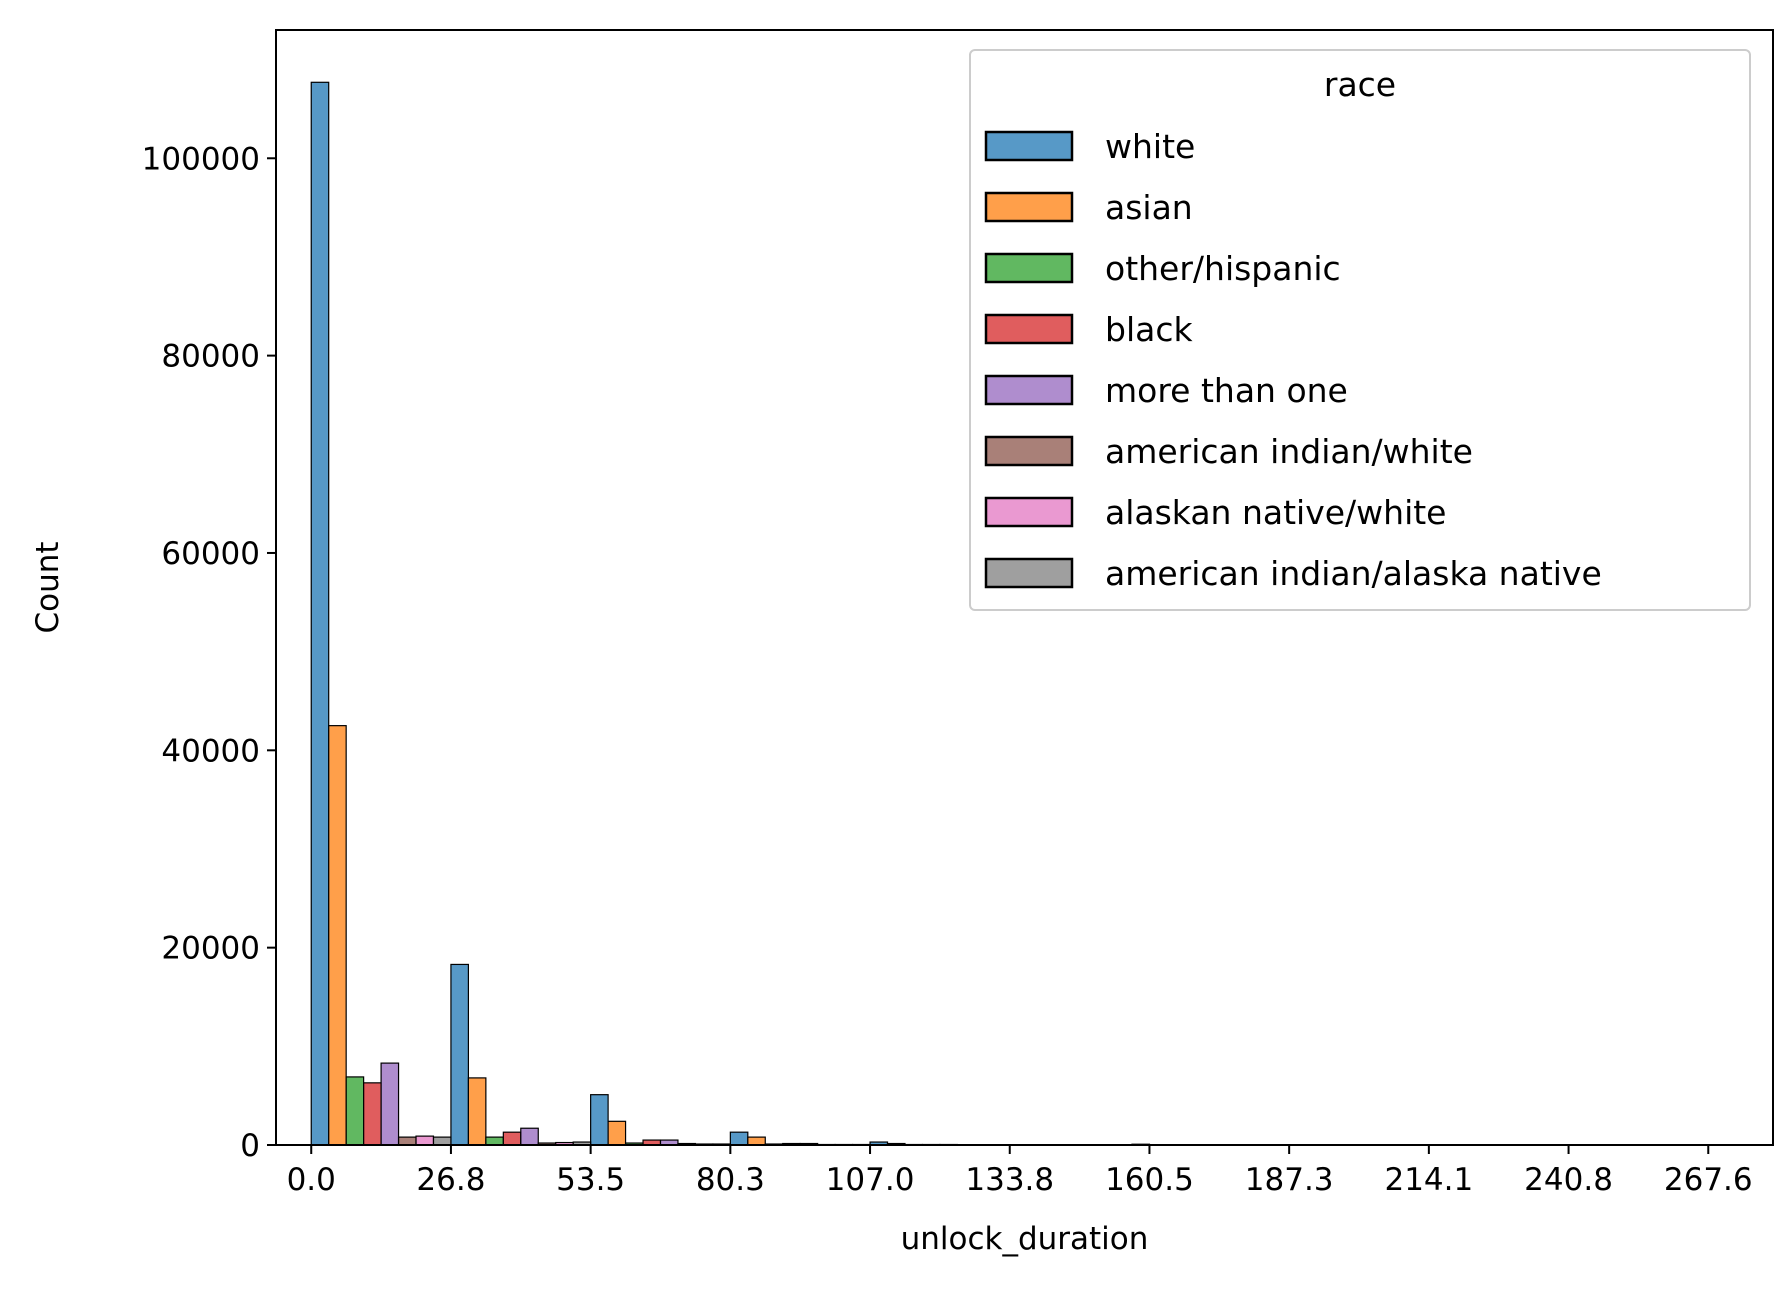 The image size is (1792, 1295). I want to click on y-tick-label: 20000, so click(210, 949).